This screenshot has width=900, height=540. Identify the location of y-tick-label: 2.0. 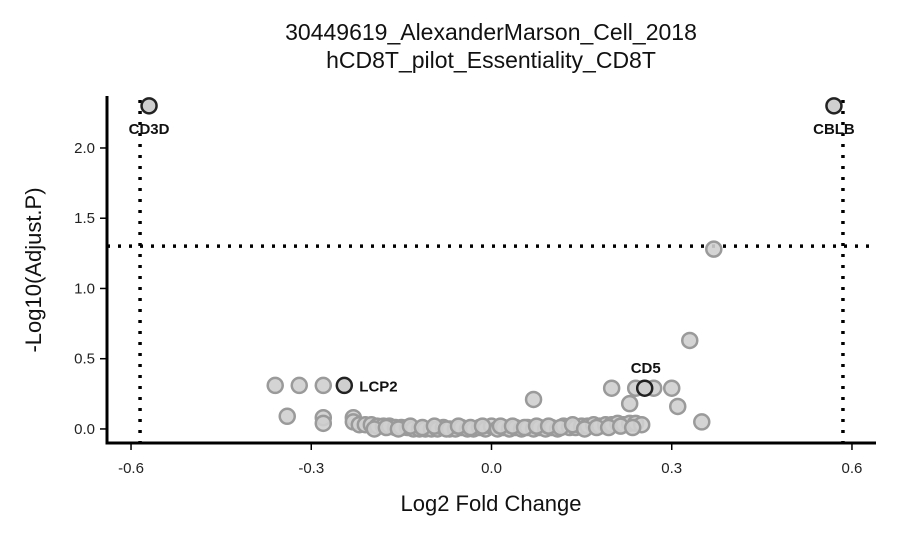
(84, 148).